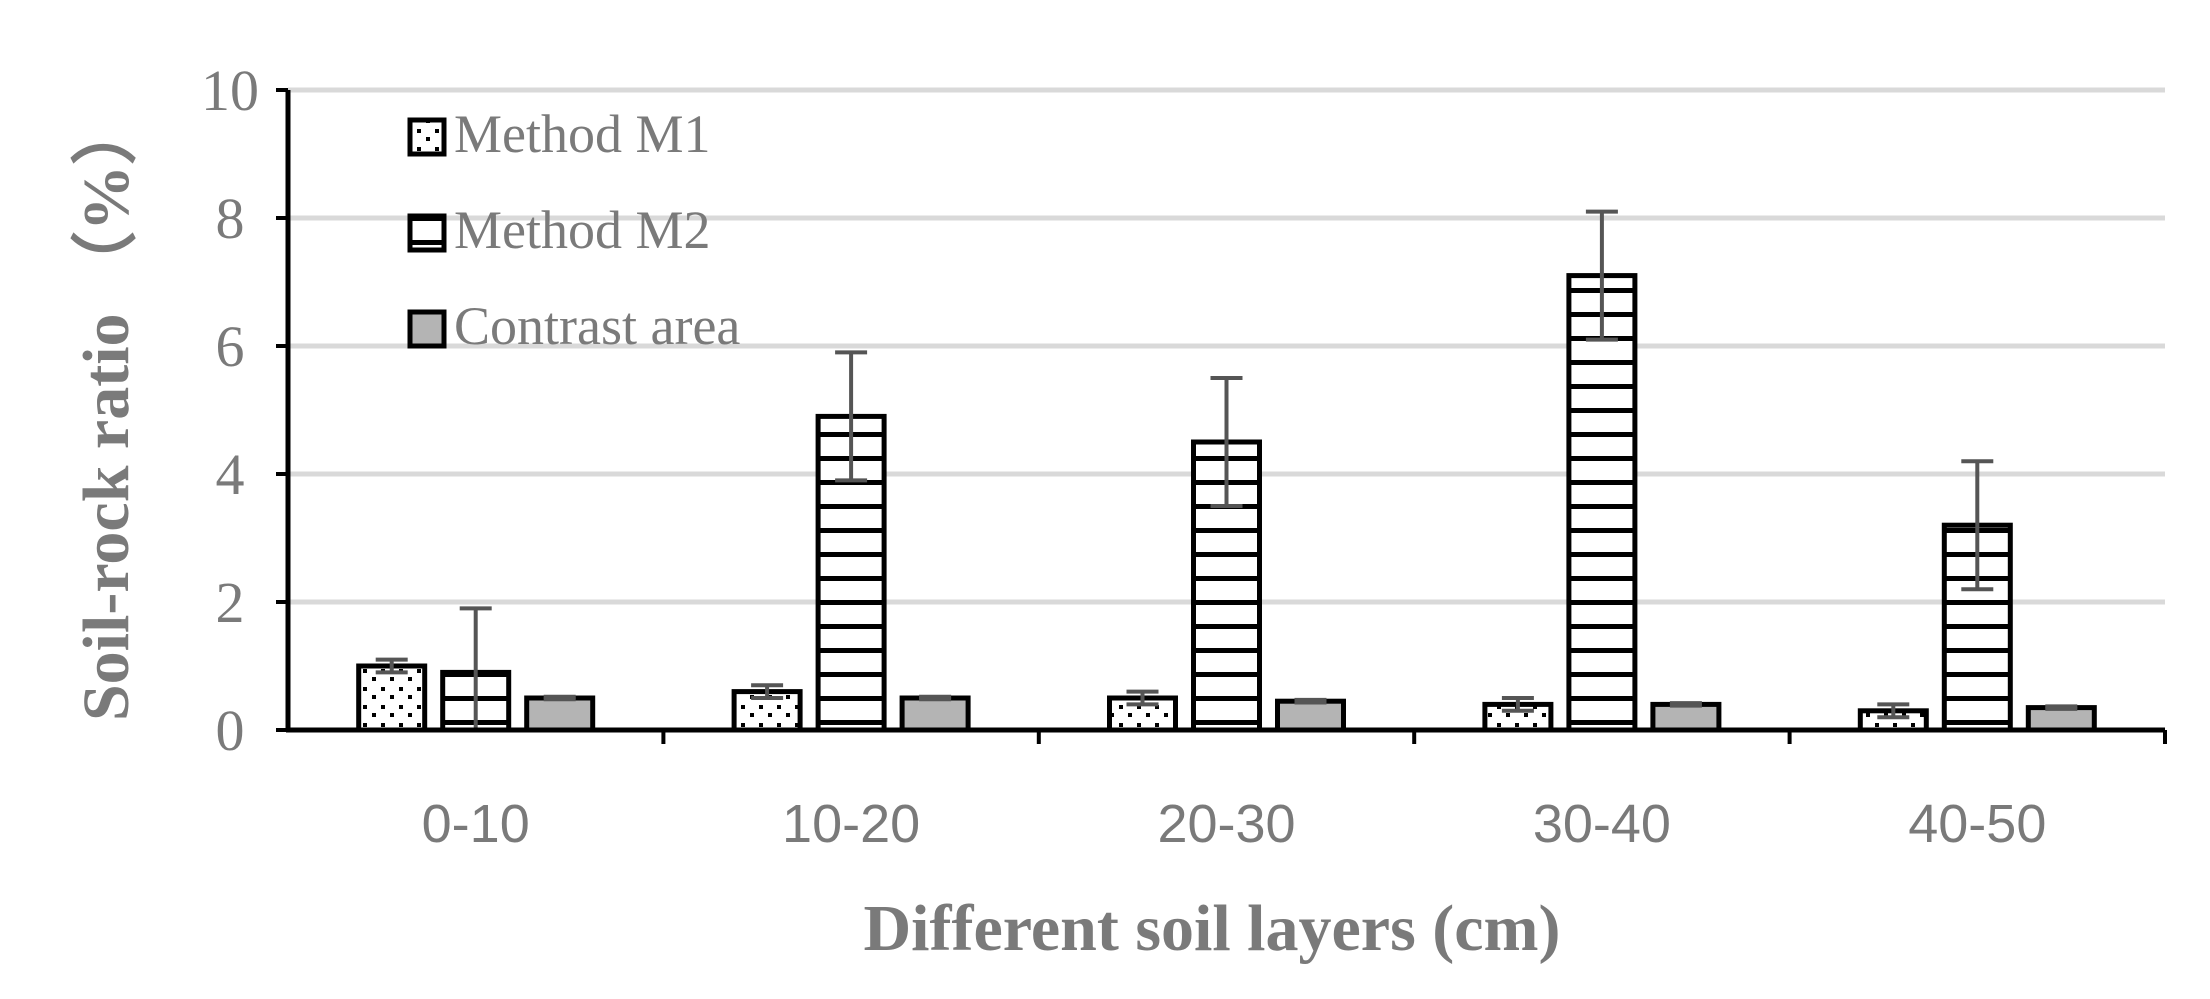 The image size is (2210, 999). Describe the element at coordinates (597, 326) in the screenshot. I see `legend-label: Contrast area` at that location.